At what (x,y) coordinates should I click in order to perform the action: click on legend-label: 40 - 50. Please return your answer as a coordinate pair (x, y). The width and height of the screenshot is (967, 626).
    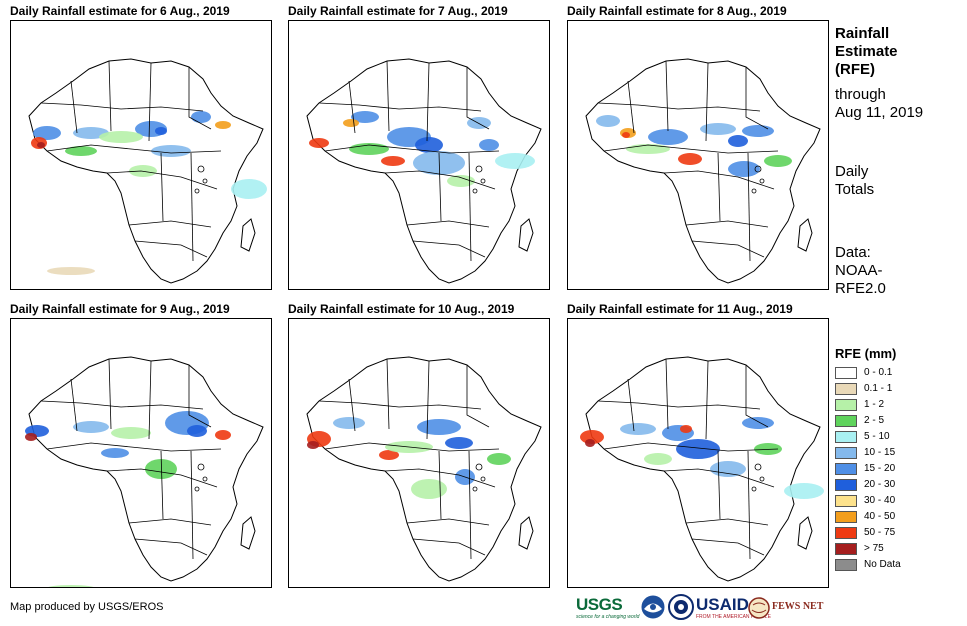
    Looking at the image, I should click on (880, 516).